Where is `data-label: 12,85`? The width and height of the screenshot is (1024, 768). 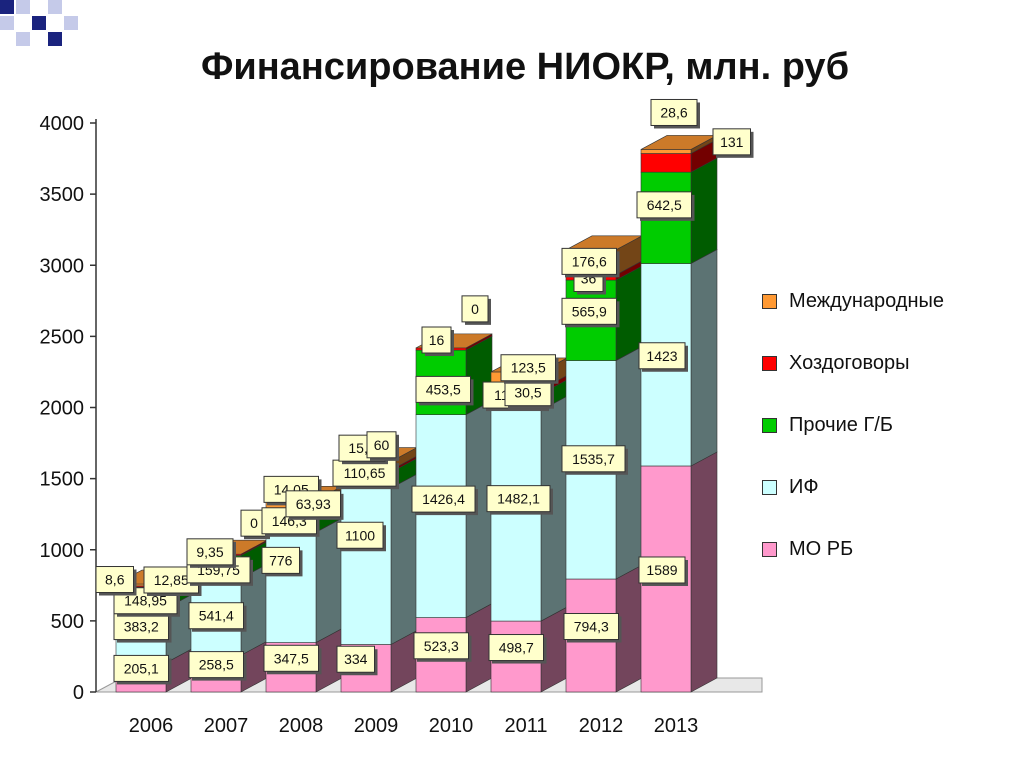
data-label: 12,85 is located at coordinates (172, 581).